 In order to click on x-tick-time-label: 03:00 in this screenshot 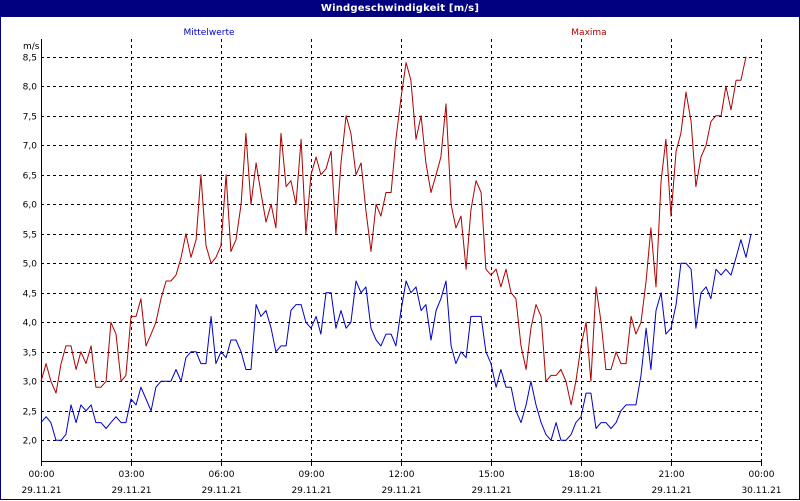, I will do `click(132, 475)`.